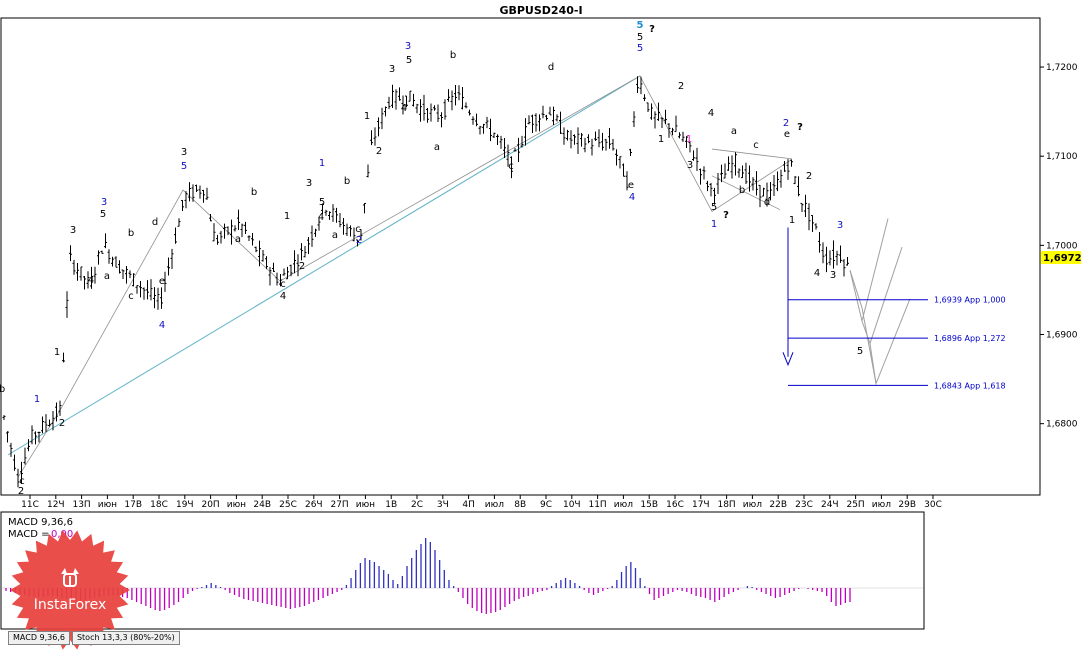  What do you see at coordinates (70, 605) in the screenshot?
I see `logo-text: InstaForex` at bounding box center [70, 605].